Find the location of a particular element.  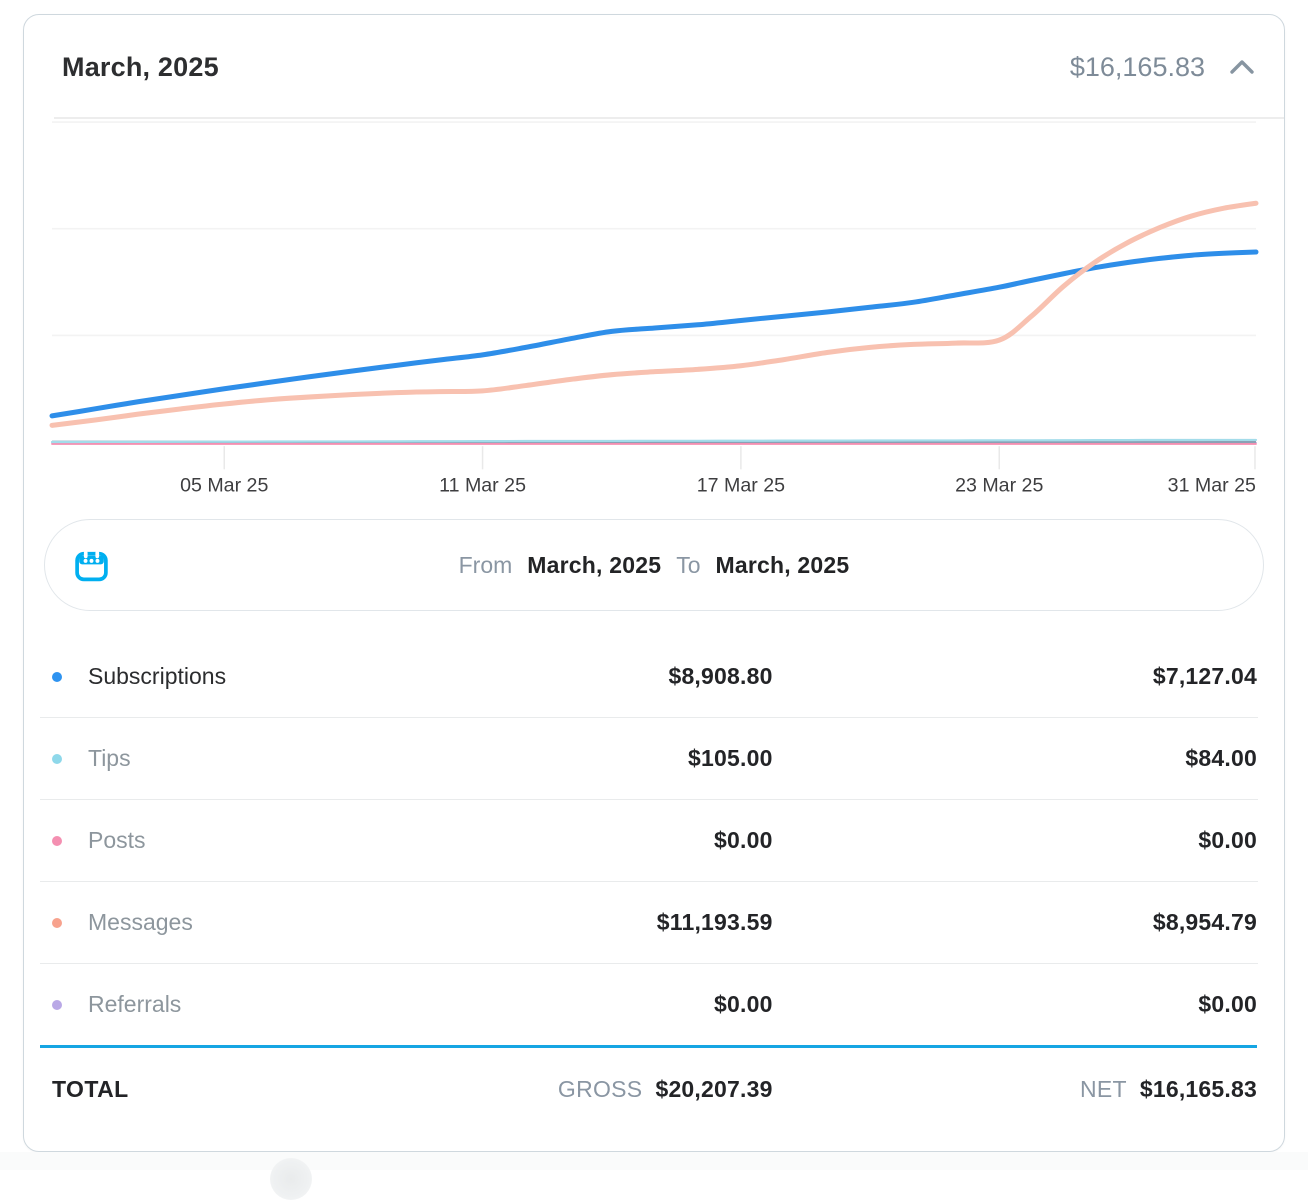

calendar-icon is located at coordinates (91, 566).